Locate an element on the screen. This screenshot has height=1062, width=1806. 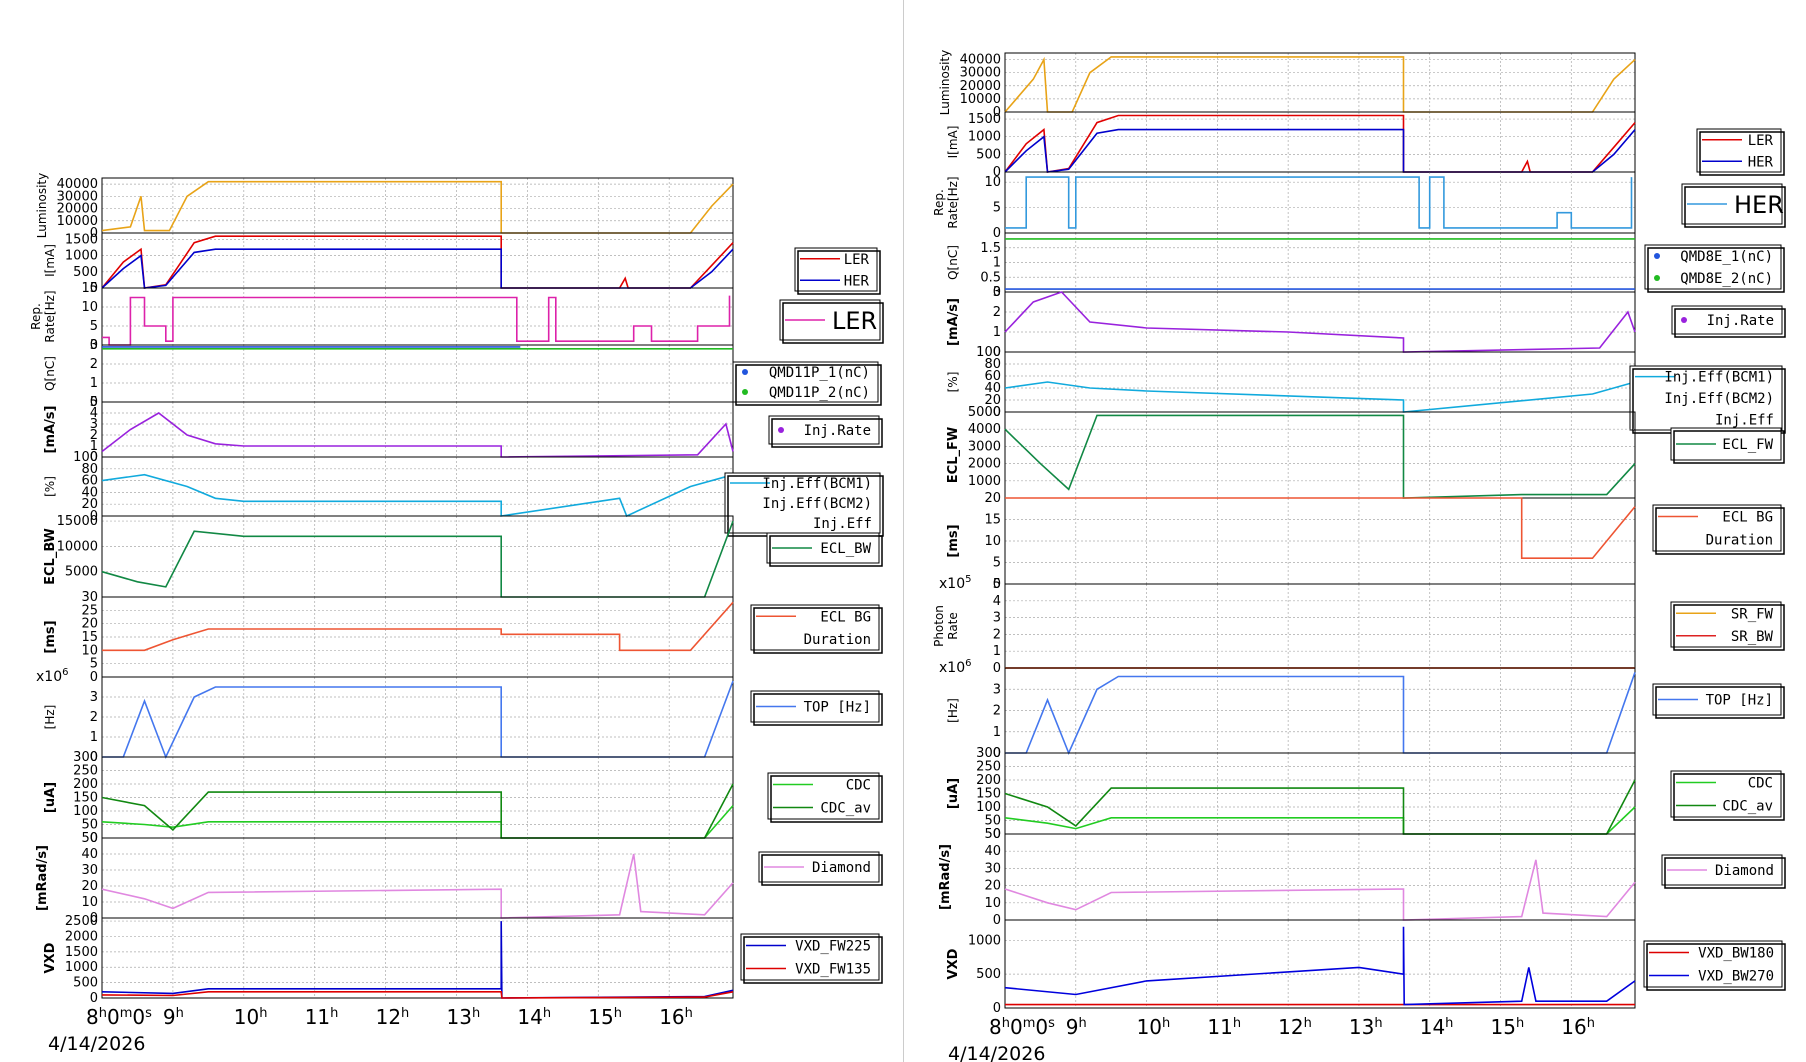
legend-label: VXD_BW270 is located at coordinates (1736, 977).